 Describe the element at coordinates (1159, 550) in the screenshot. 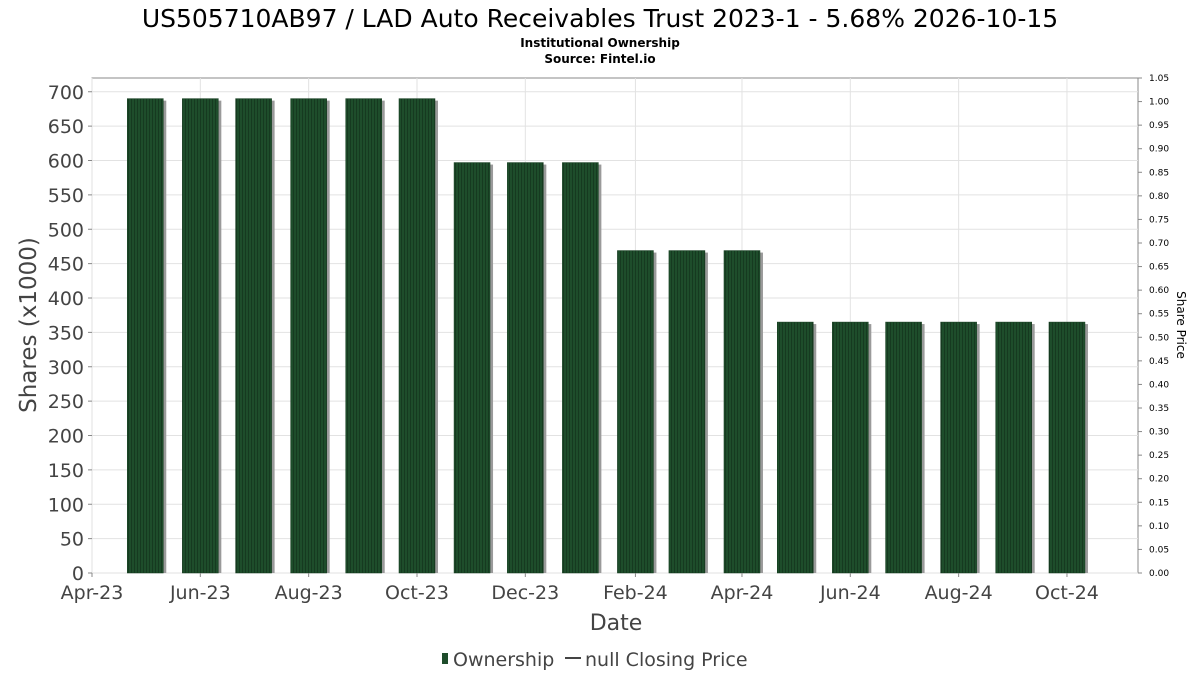

I see `y2-tick-label: 0.05` at that location.